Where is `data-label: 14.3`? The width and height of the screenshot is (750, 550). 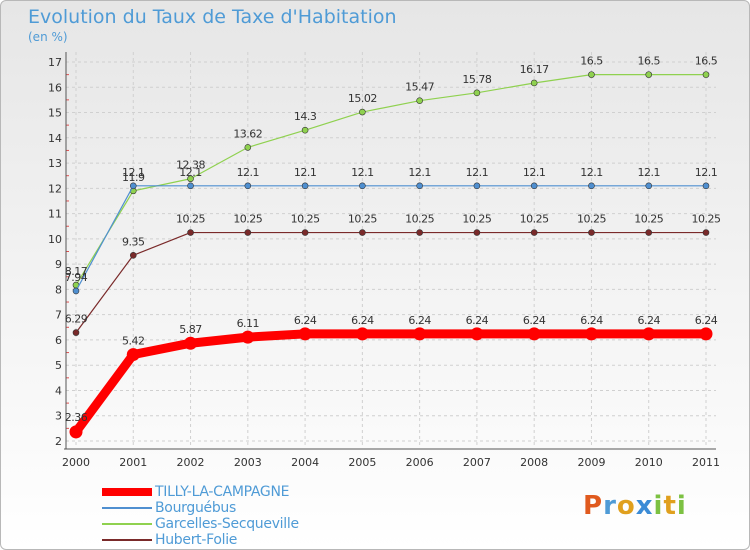
data-label: 14.3 is located at coordinates (305, 116).